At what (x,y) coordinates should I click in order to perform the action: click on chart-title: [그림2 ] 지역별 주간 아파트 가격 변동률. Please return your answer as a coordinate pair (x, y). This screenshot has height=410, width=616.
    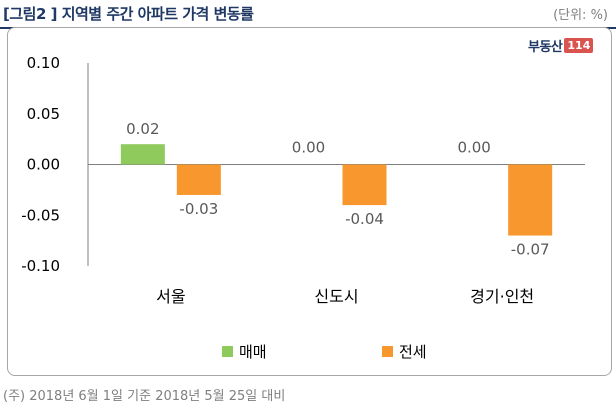
    Looking at the image, I should click on (128, 14).